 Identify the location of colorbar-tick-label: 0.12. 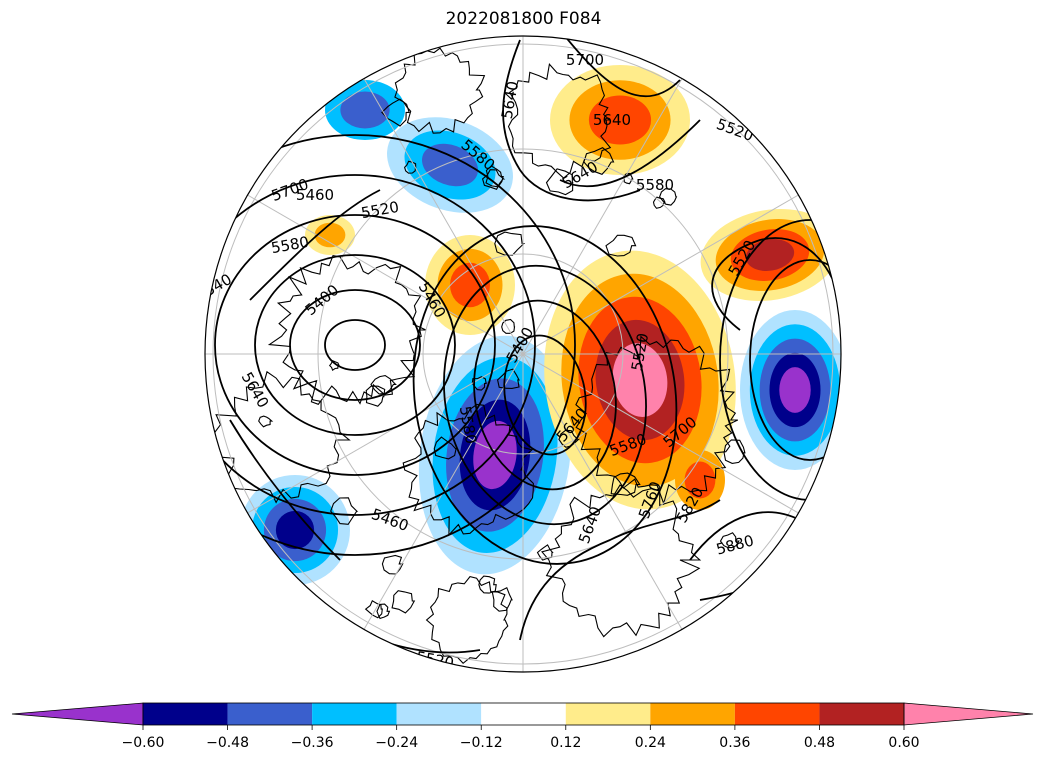
(565, 743).